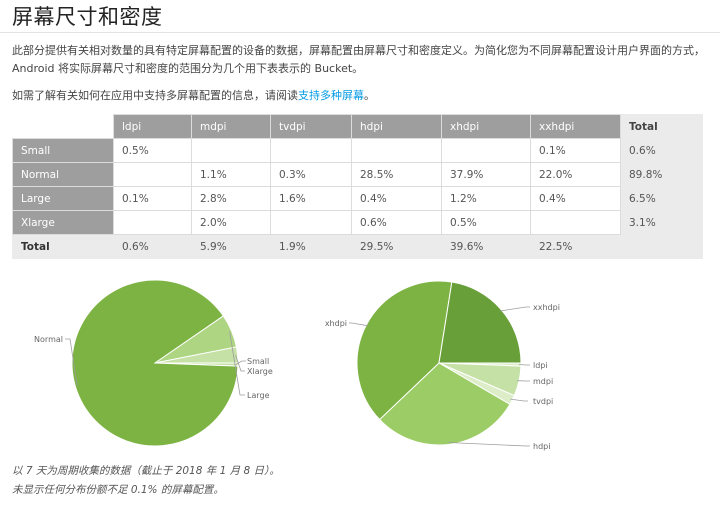 The height and width of the screenshot is (505, 720). Describe the element at coordinates (311, 126) in the screenshot. I see `column-header: tvdpi` at that location.